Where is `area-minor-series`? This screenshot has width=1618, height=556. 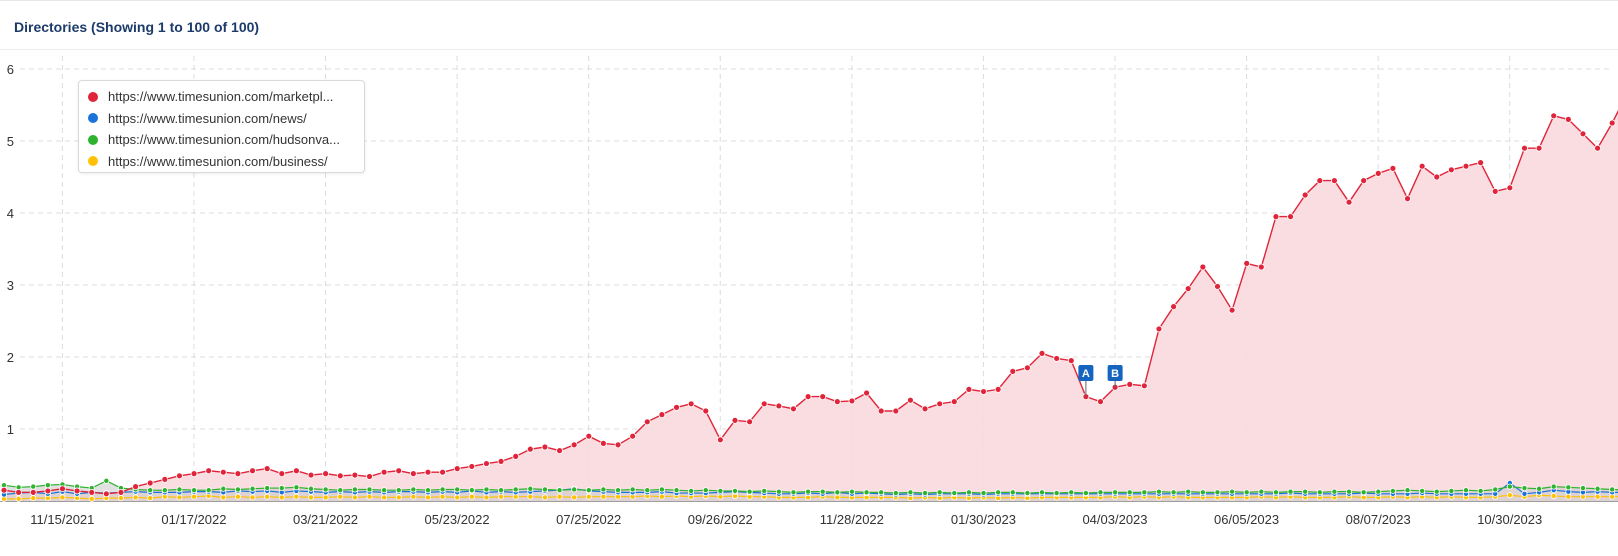 area-minor-series is located at coordinates (811, 490).